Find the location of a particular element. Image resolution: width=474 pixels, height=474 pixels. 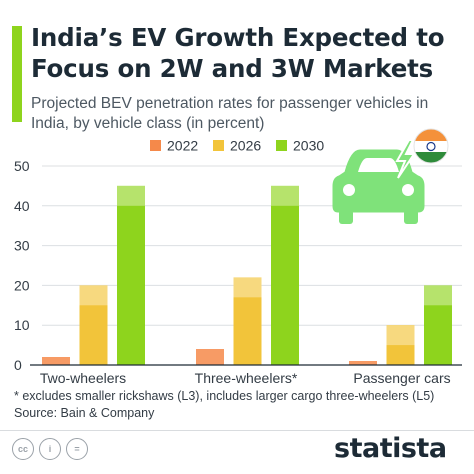

y-tick-label: 30 is located at coordinates (22, 246).